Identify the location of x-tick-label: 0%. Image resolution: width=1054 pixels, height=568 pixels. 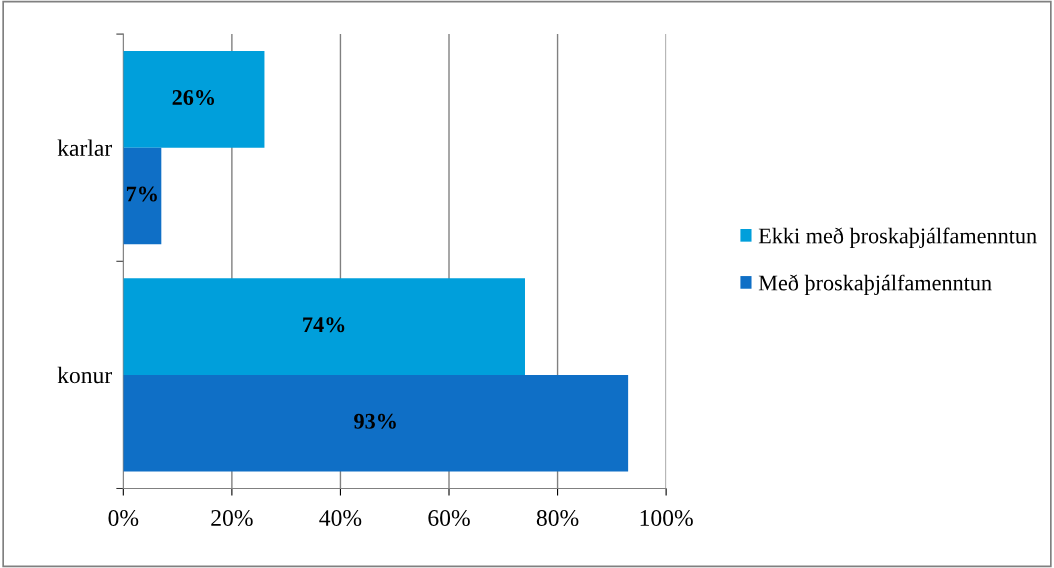
(123, 518).